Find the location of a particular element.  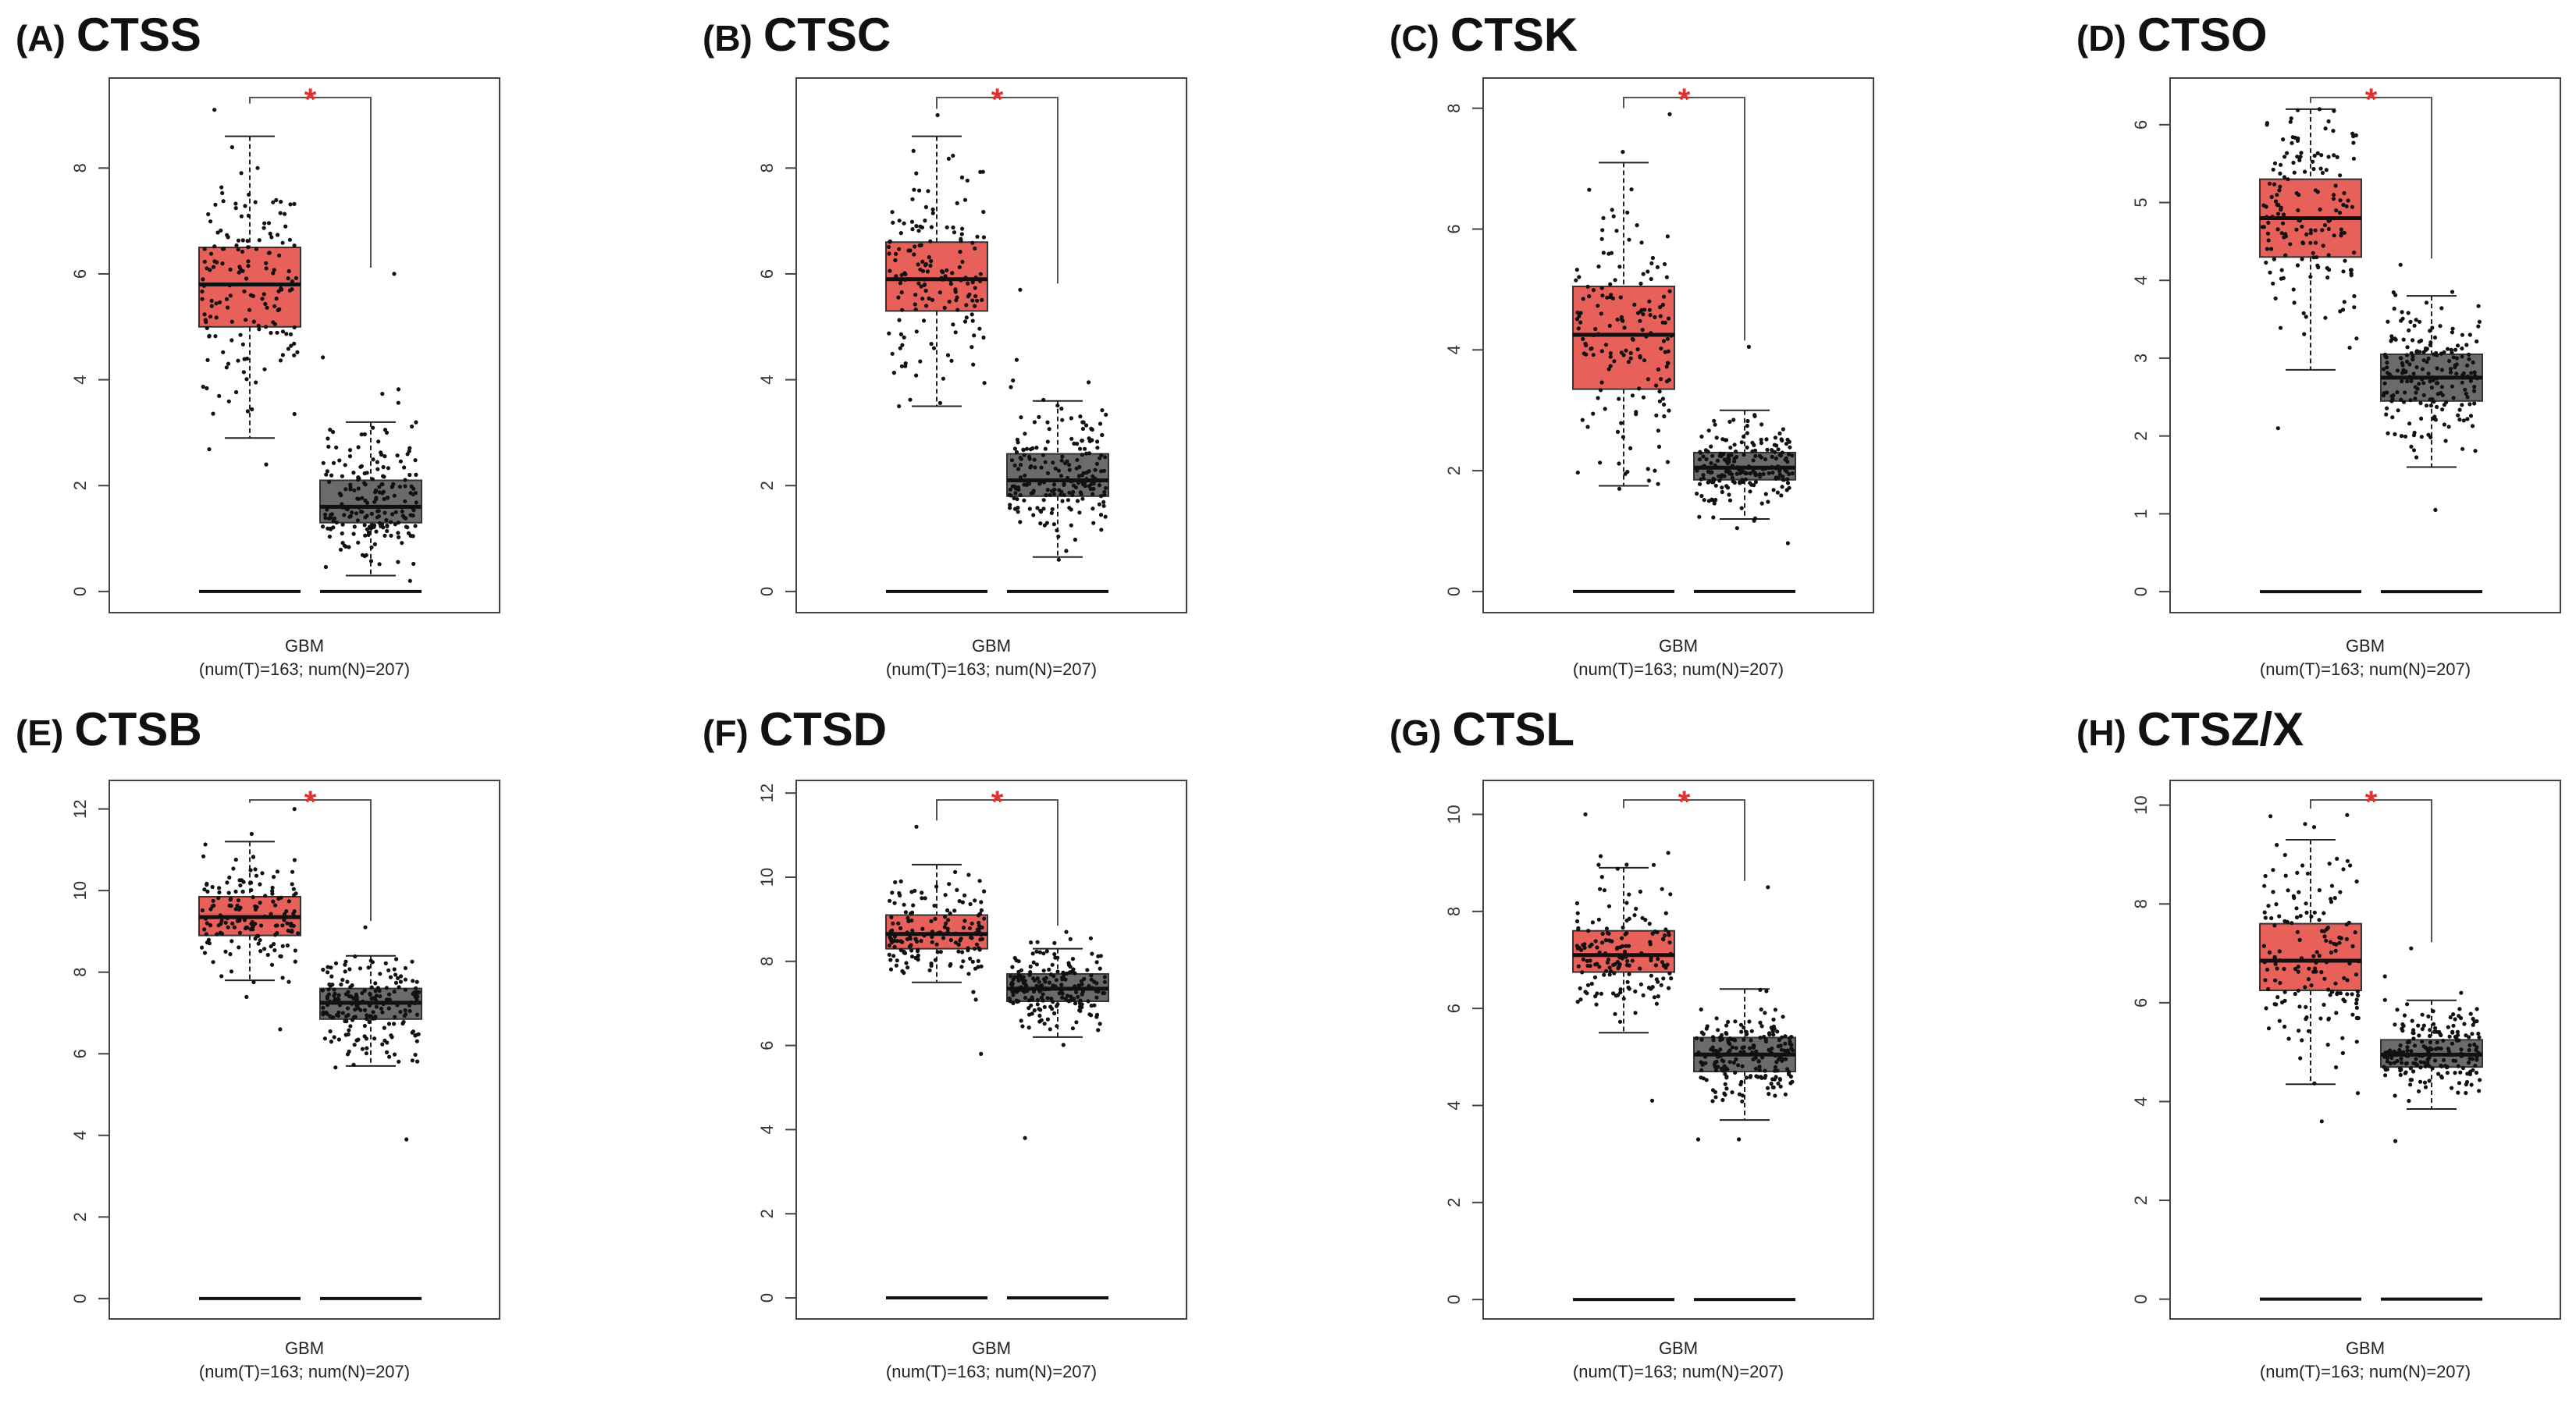

normal-box-points is located at coordinates (1057, 1034).